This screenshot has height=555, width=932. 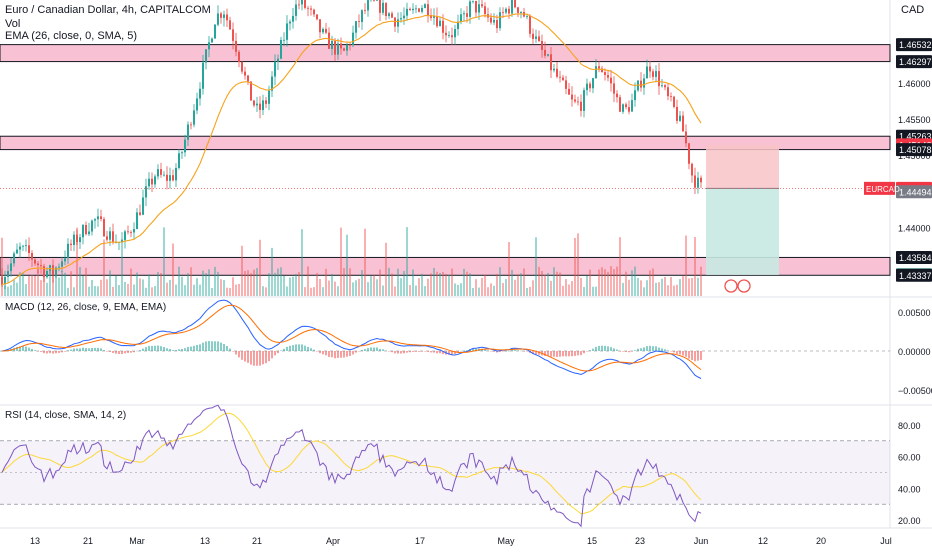 I want to click on price-marker-label: 1.45078, so click(x=915, y=150).